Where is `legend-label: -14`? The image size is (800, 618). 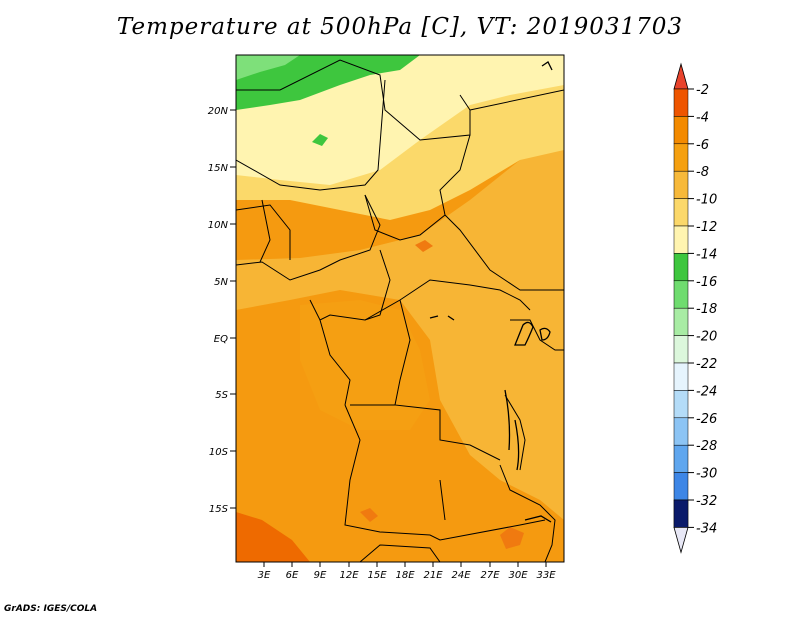
legend-label: -14 is located at coordinates (706, 254).